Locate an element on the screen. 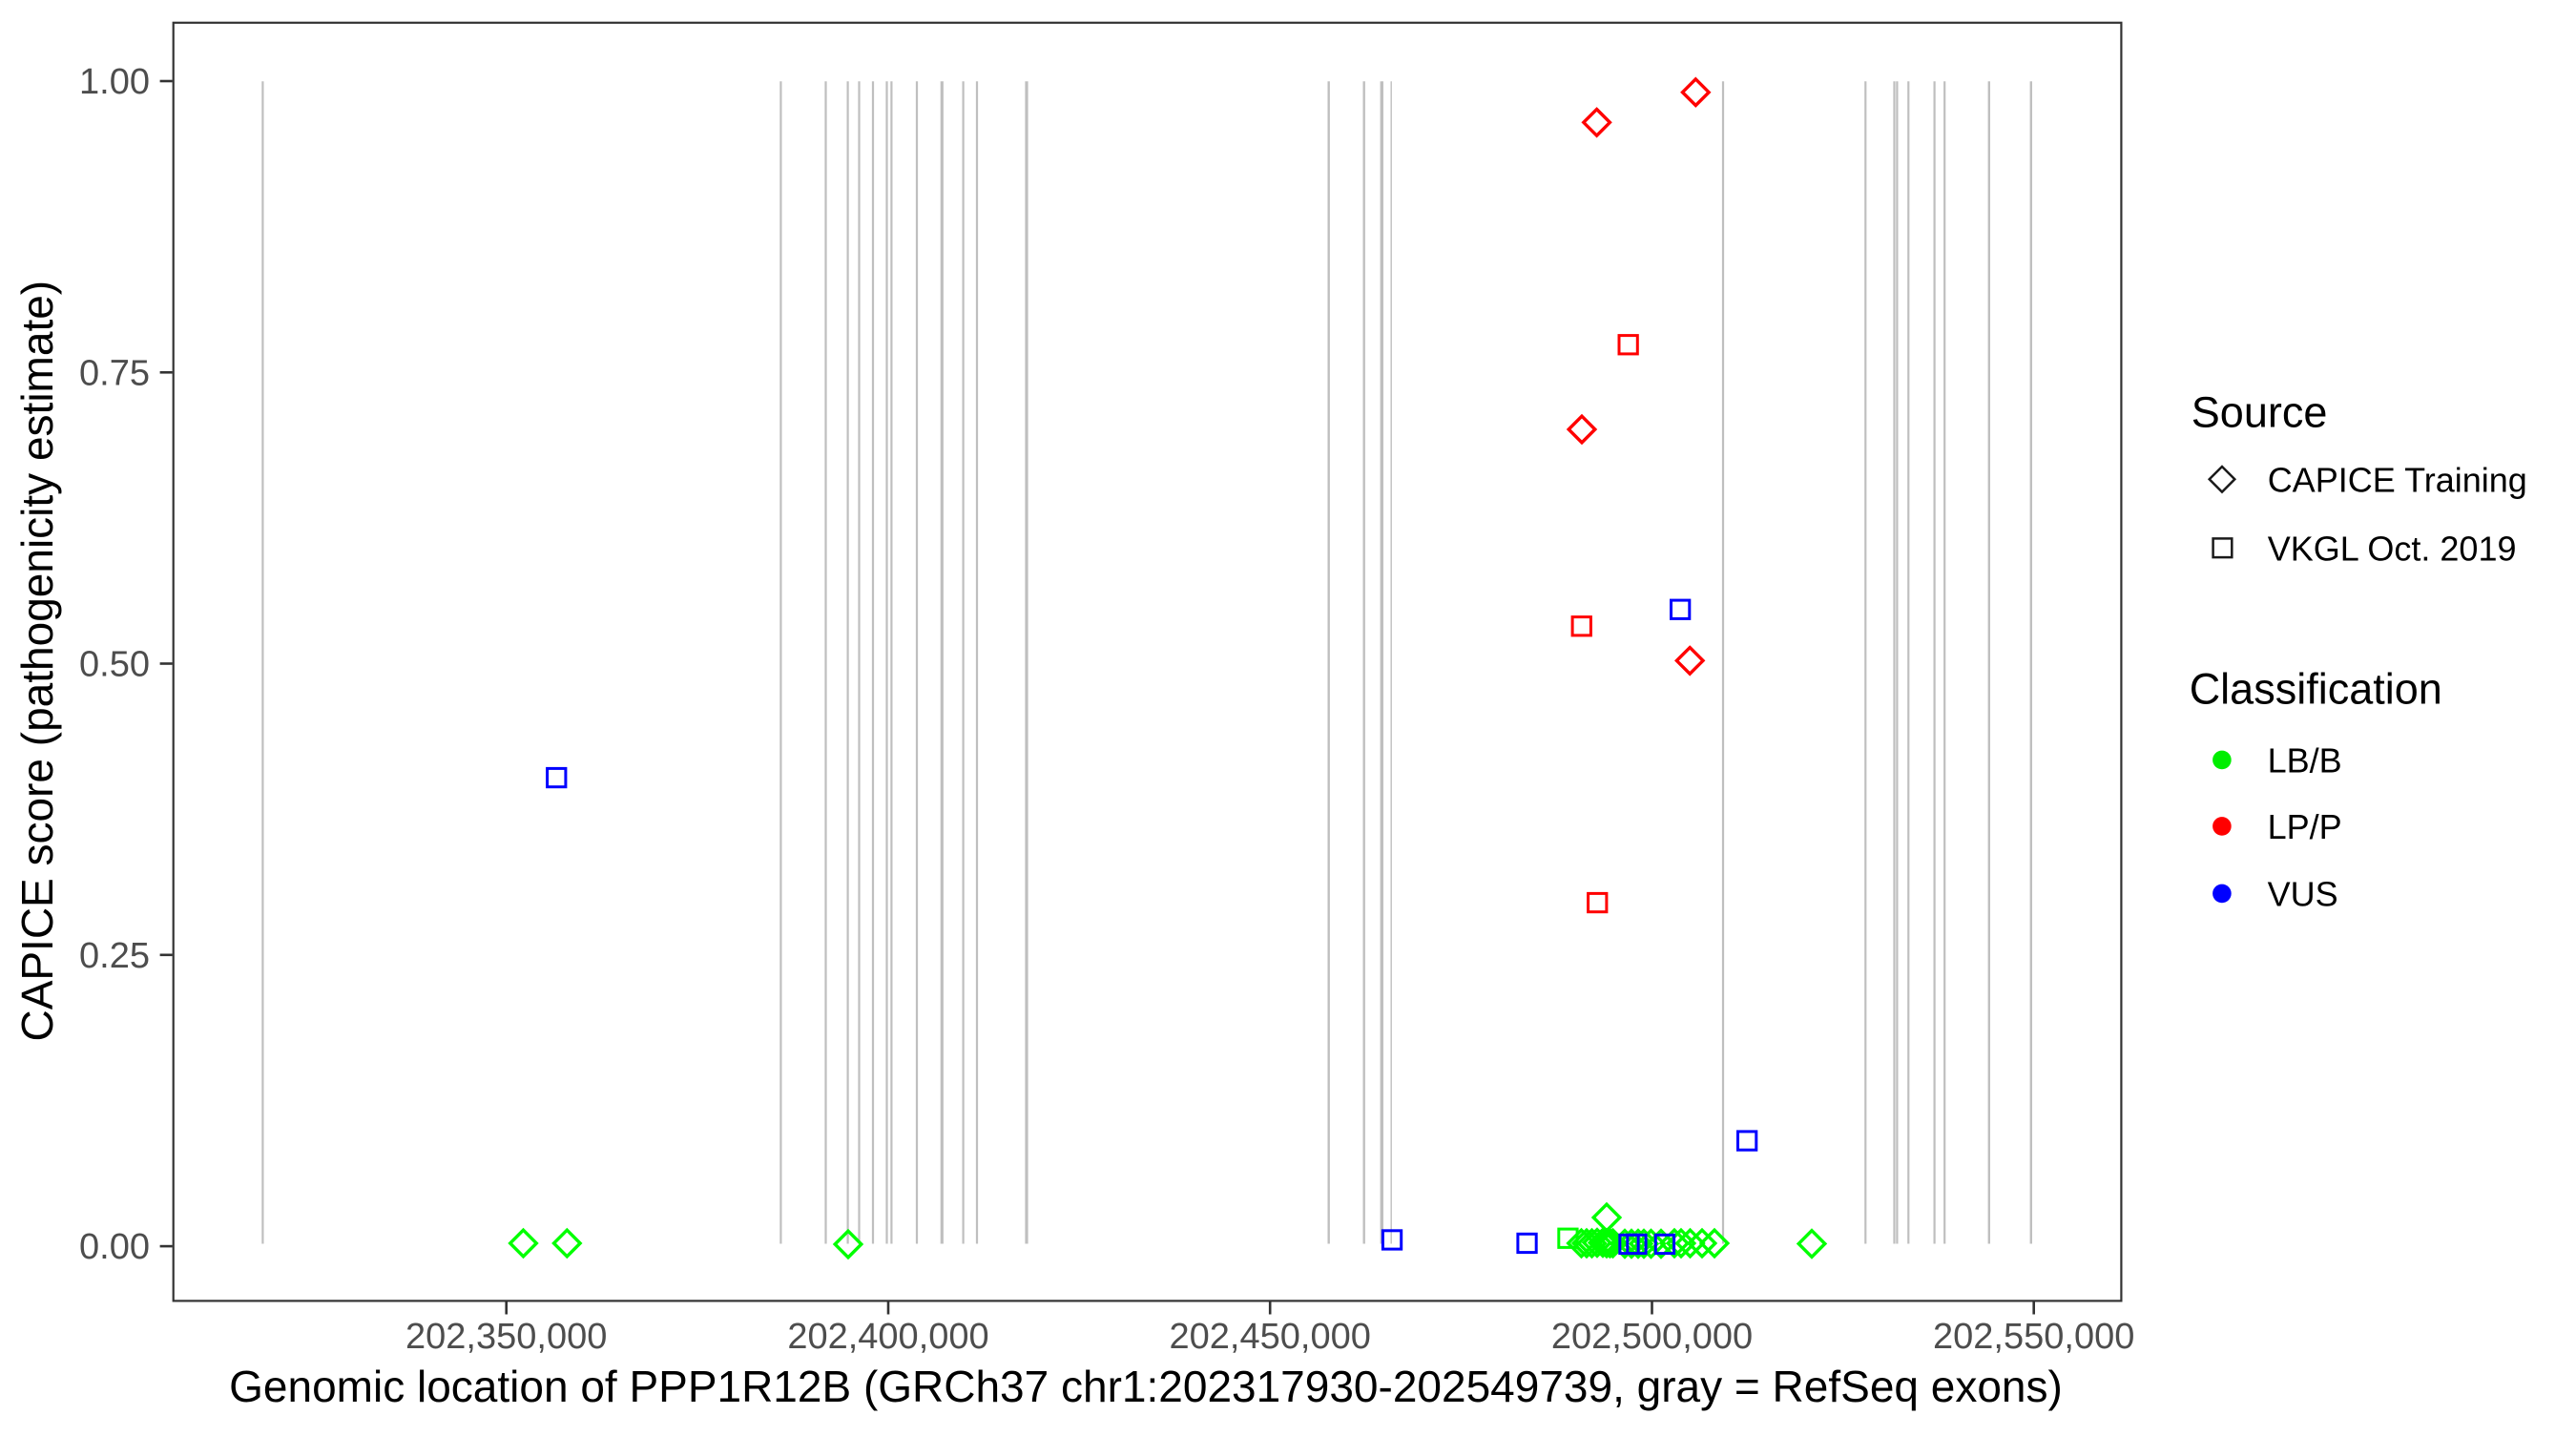  svg-text: VUS is located at coordinates (2303, 894).